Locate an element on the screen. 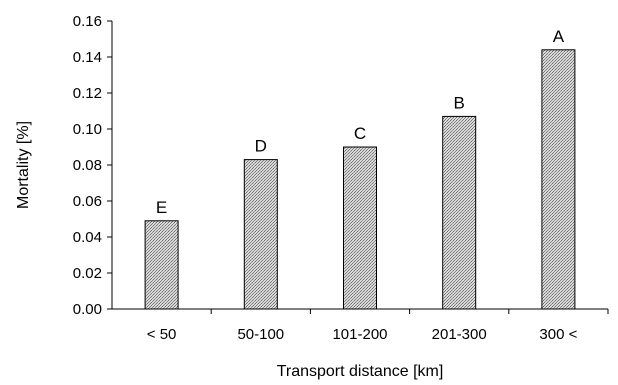 Image resolution: width=618 pixels, height=385 pixels. y-tick-label: 0.10 is located at coordinates (87, 129).